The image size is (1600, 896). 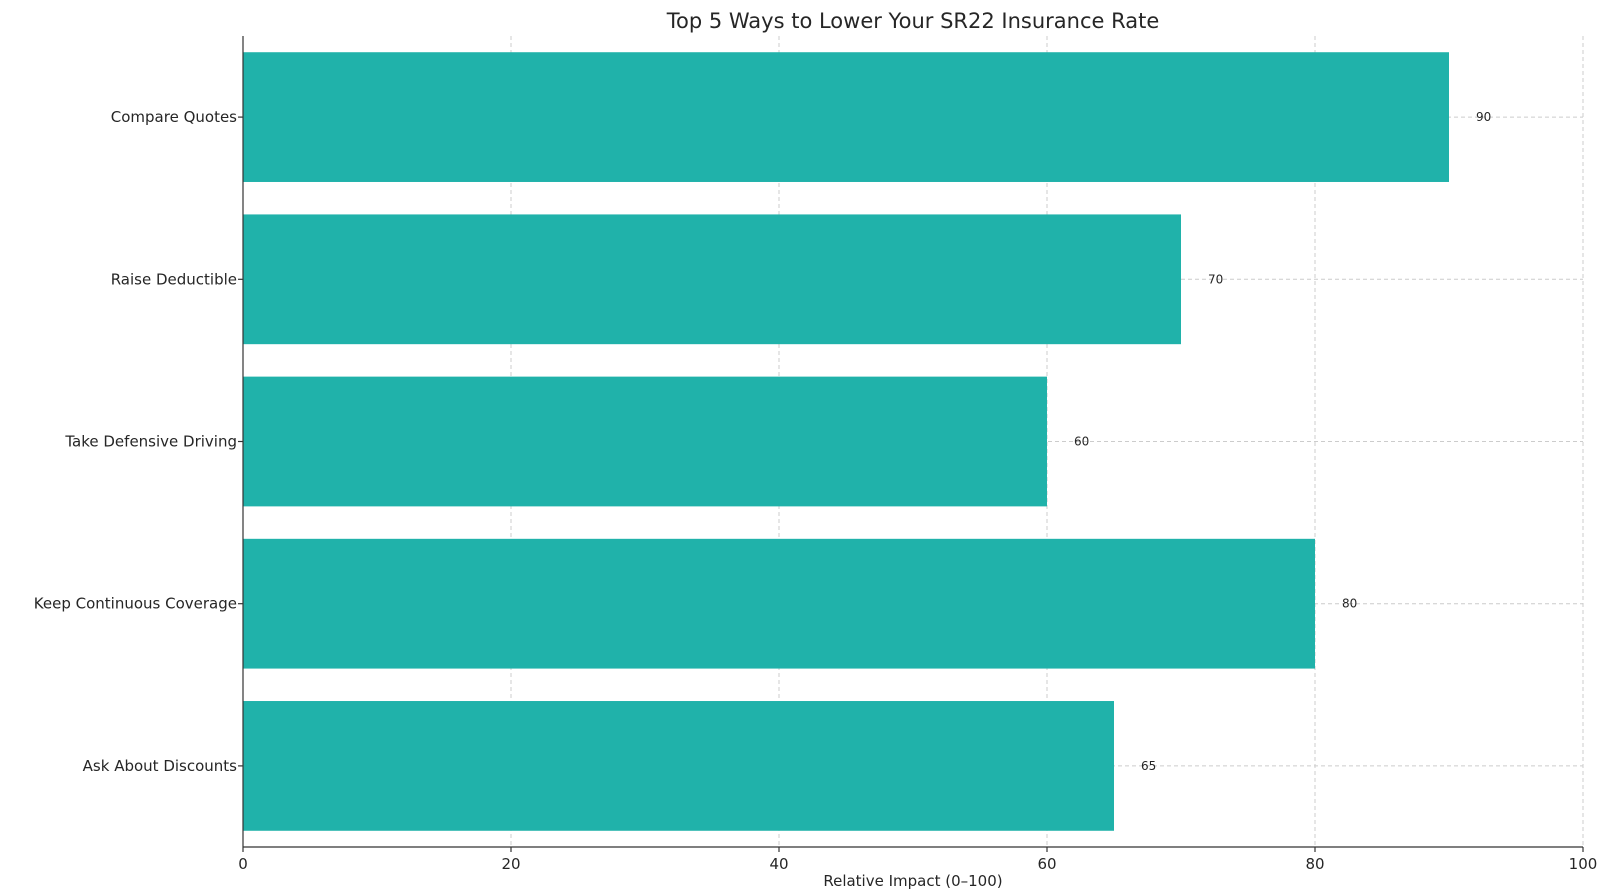 What do you see at coordinates (174, 279) in the screenshot?
I see `category-label: Raise Deductible` at bounding box center [174, 279].